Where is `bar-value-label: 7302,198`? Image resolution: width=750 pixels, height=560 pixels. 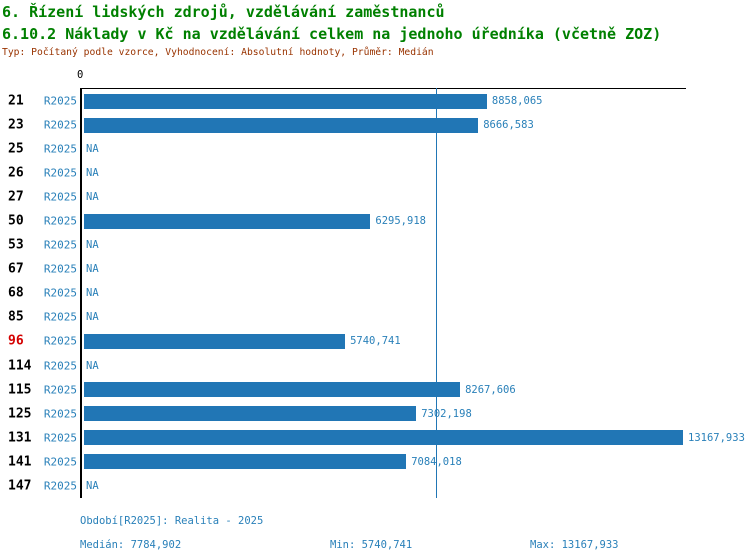
bar-value-label: 7302,198 is located at coordinates (446, 413).